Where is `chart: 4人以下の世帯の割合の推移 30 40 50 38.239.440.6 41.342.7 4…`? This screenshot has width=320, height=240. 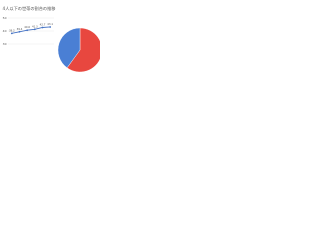
chart: 4人以下の世帯の割合の推移 30 40 50 38.239.440.6 41.342.7 4… is located at coordinates (51, 39).